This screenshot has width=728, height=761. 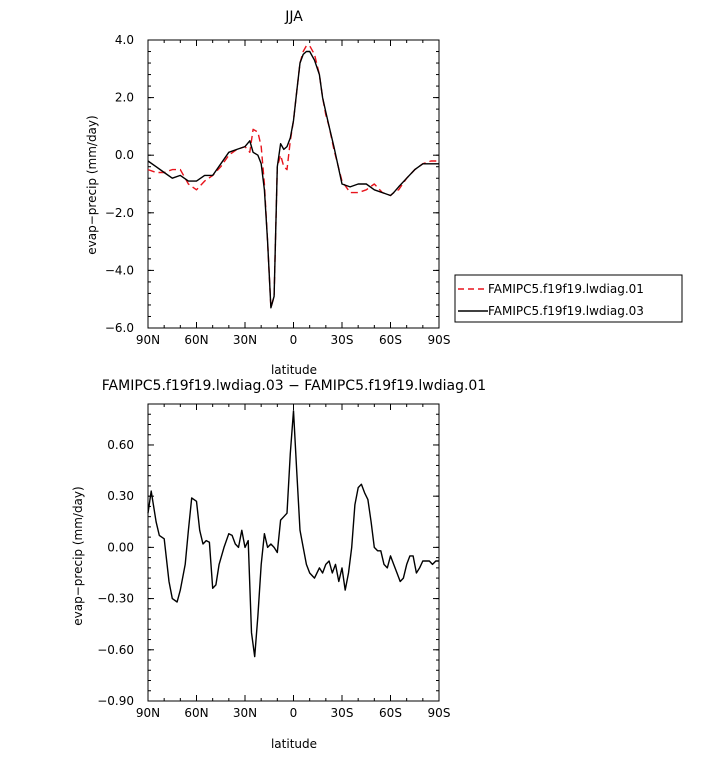 What do you see at coordinates (119, 270) in the screenshot?
I see `top-chart-y-tick-label: −4.0` at bounding box center [119, 270].